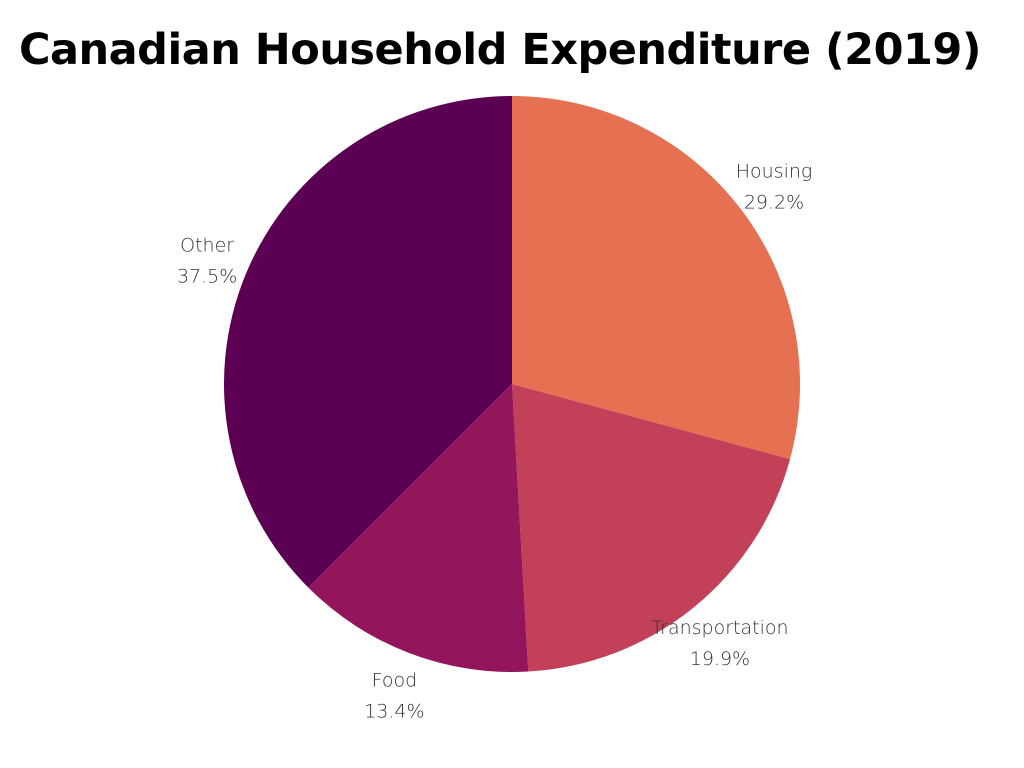 The image size is (1024, 768). What do you see at coordinates (394, 695) in the screenshot?
I see `slice-label-food: Food 13.4%` at bounding box center [394, 695].